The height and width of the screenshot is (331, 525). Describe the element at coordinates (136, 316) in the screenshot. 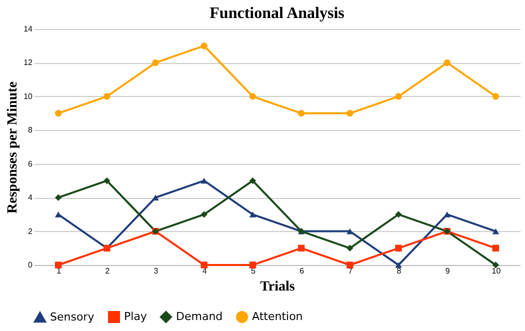

I see `legend-label: Play` at that location.